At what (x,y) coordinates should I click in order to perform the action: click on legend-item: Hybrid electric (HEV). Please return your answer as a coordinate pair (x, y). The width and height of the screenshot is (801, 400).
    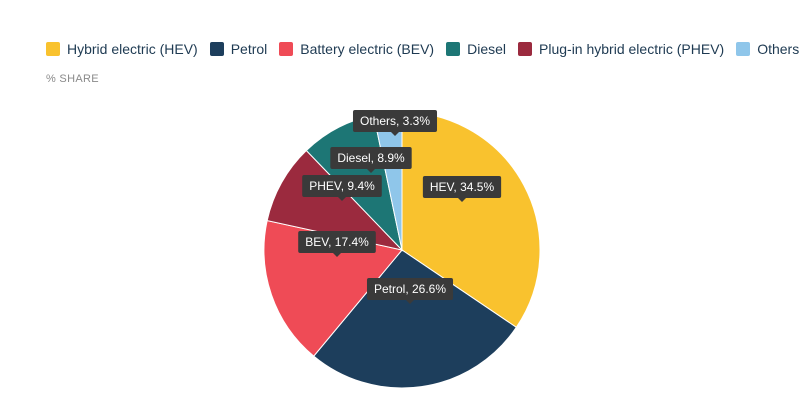
    Looking at the image, I should click on (122, 49).